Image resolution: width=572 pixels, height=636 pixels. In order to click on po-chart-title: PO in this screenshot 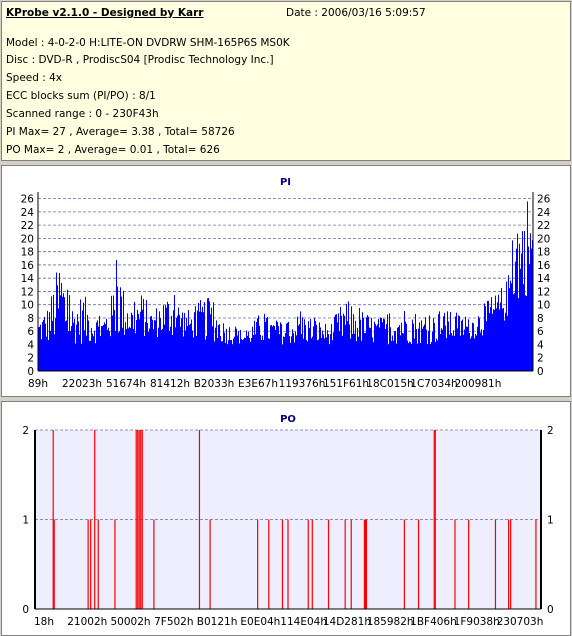, I will do `click(288, 419)`.